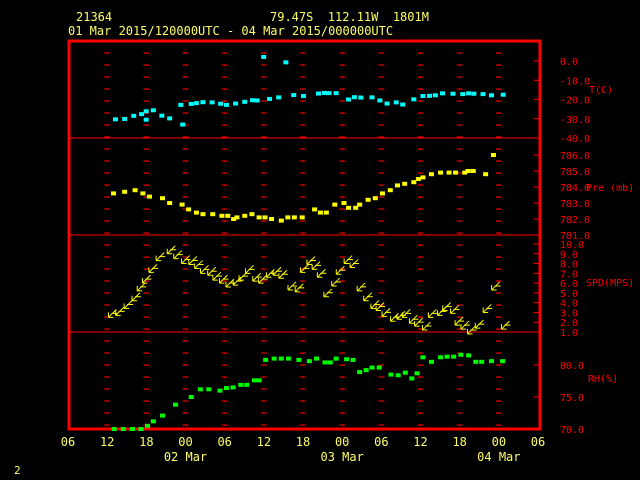  What do you see at coordinates (569, 313) in the screenshot?
I see `y-tick-label: 3.0` at bounding box center [569, 313].